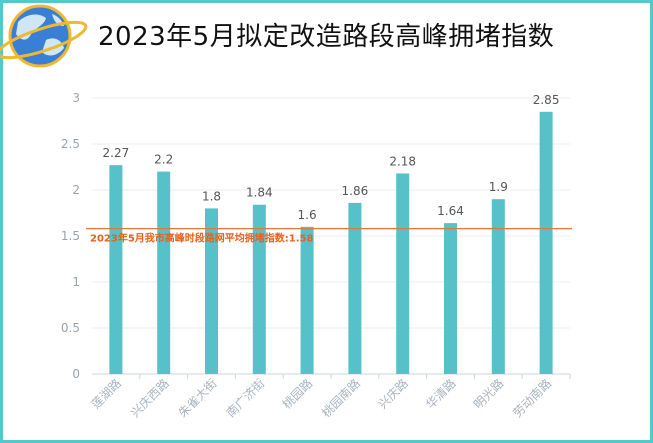 Image resolution: width=653 pixels, height=443 pixels. What do you see at coordinates (70, 144) in the screenshot?
I see `y-tick-label: 2.5` at bounding box center [70, 144].